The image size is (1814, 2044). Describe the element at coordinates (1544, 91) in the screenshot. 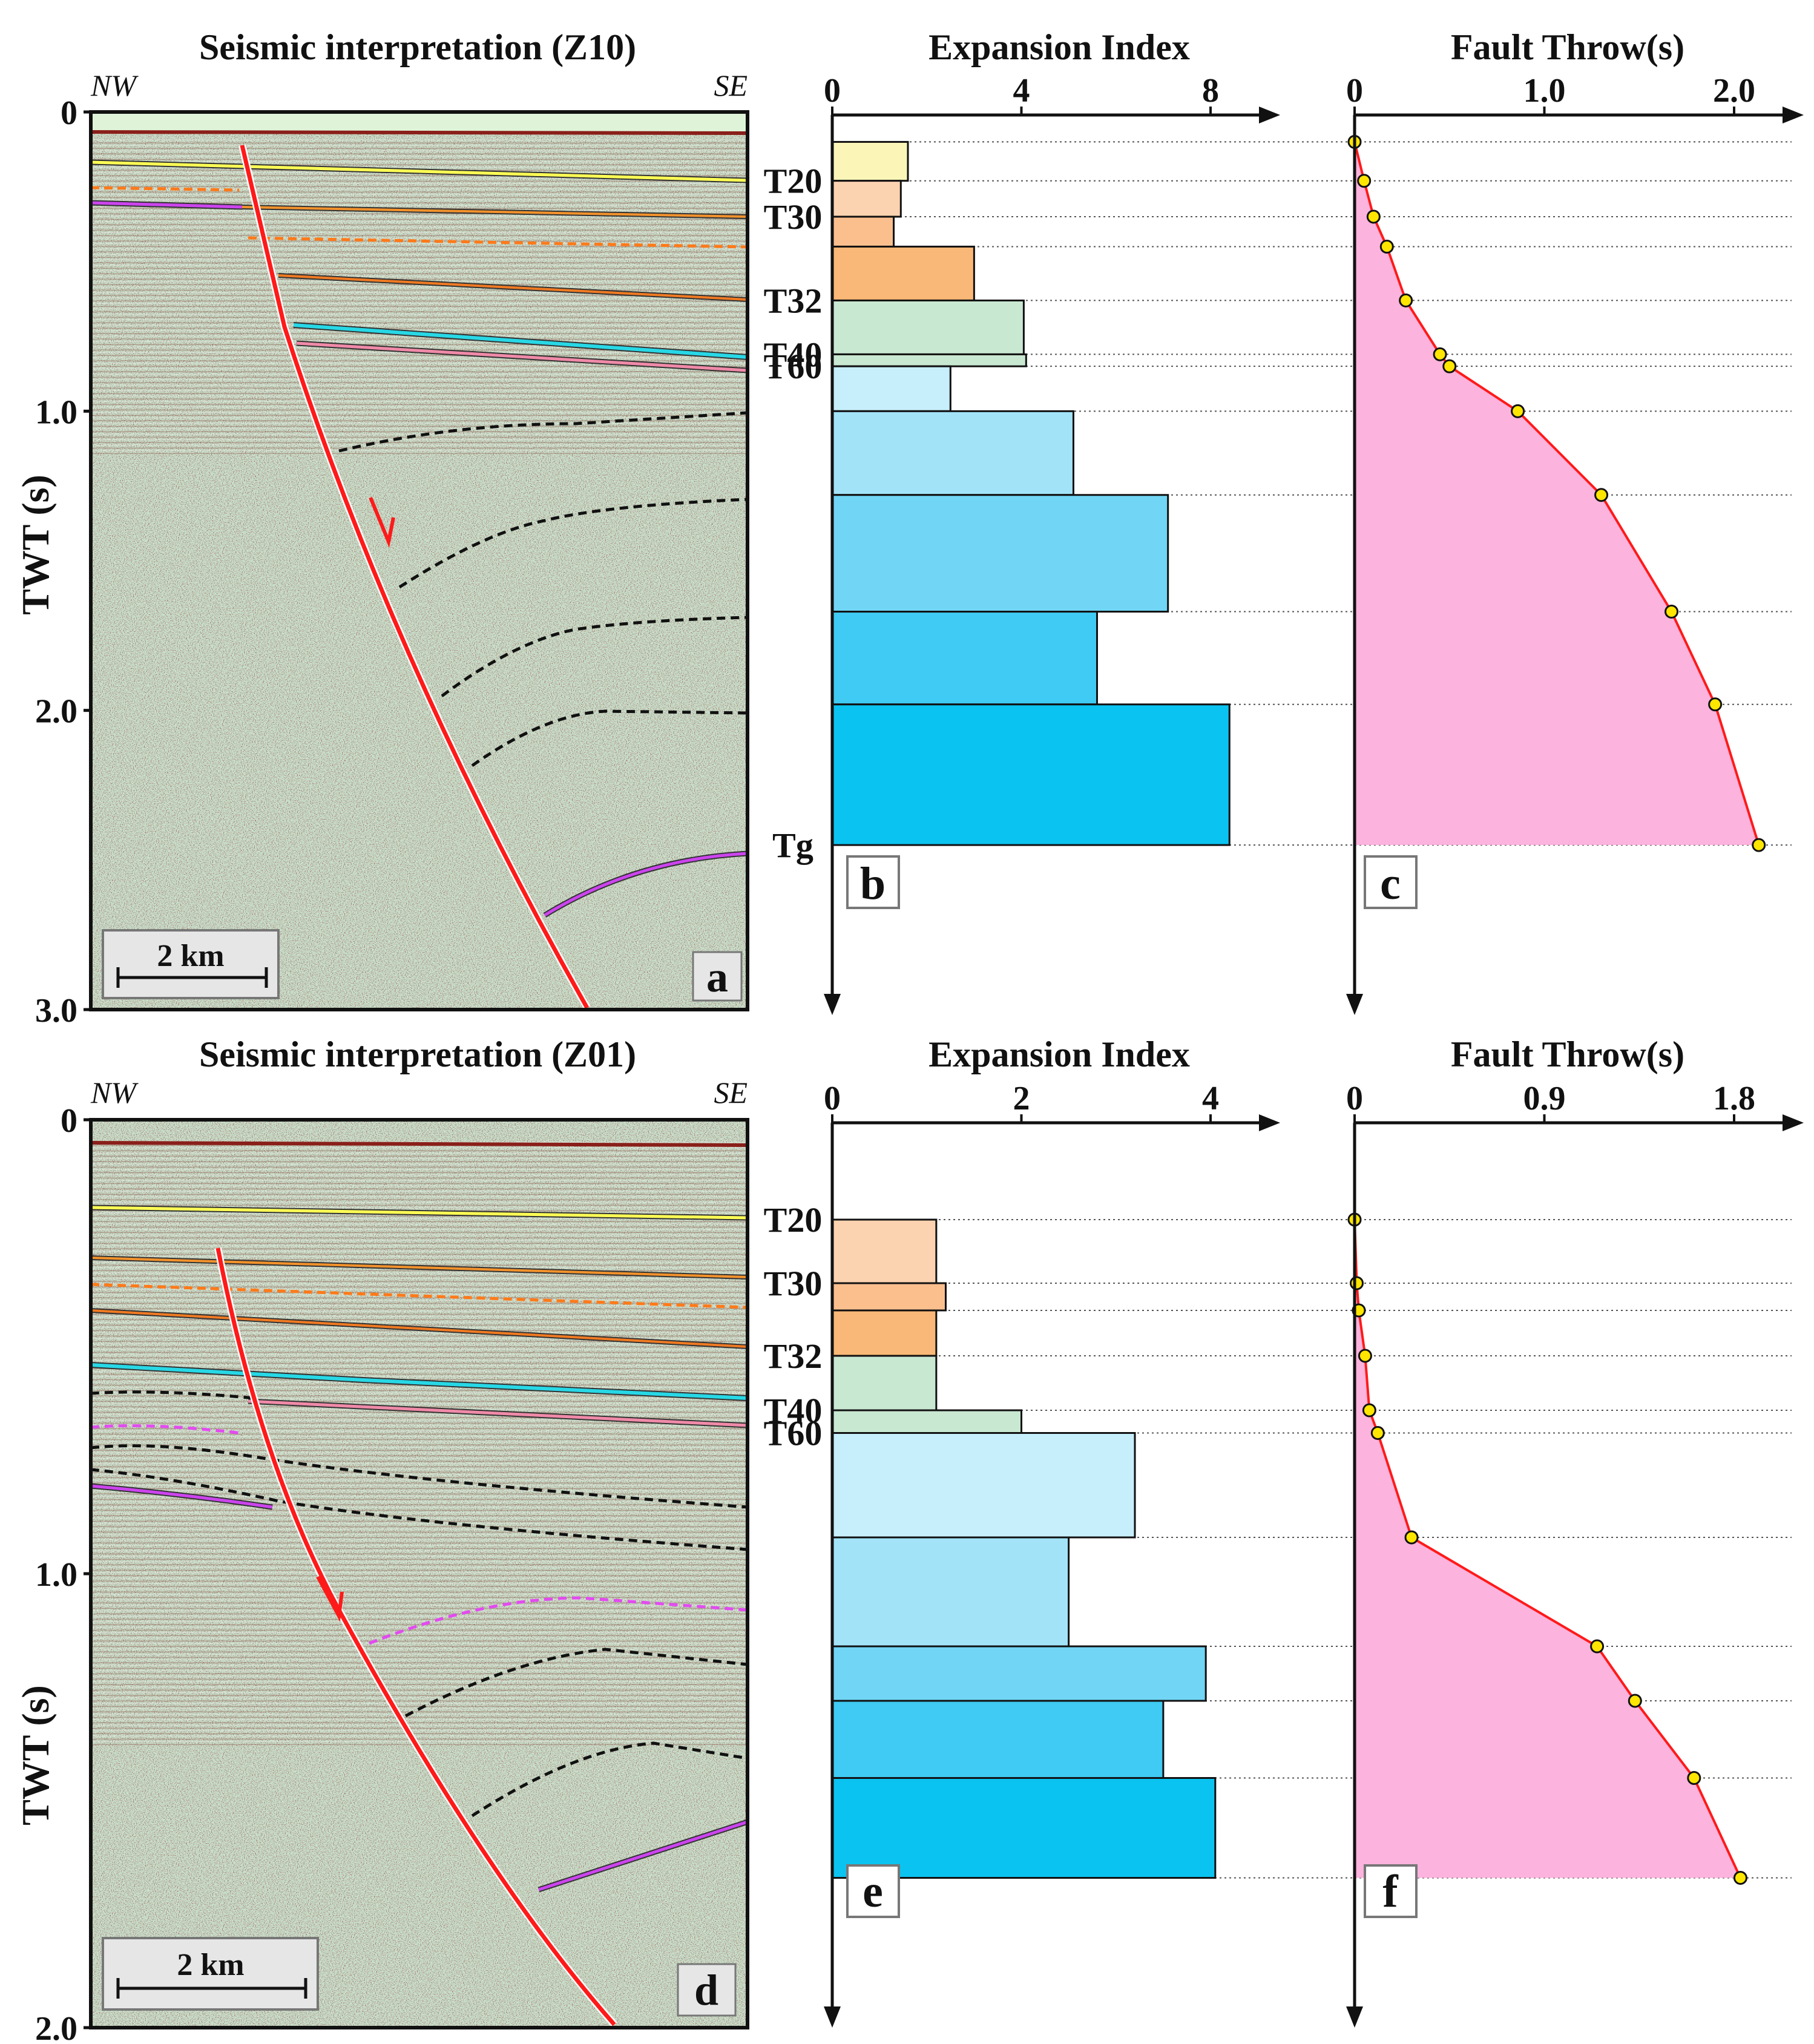

I see `x-tick-label: 1.0` at that location.